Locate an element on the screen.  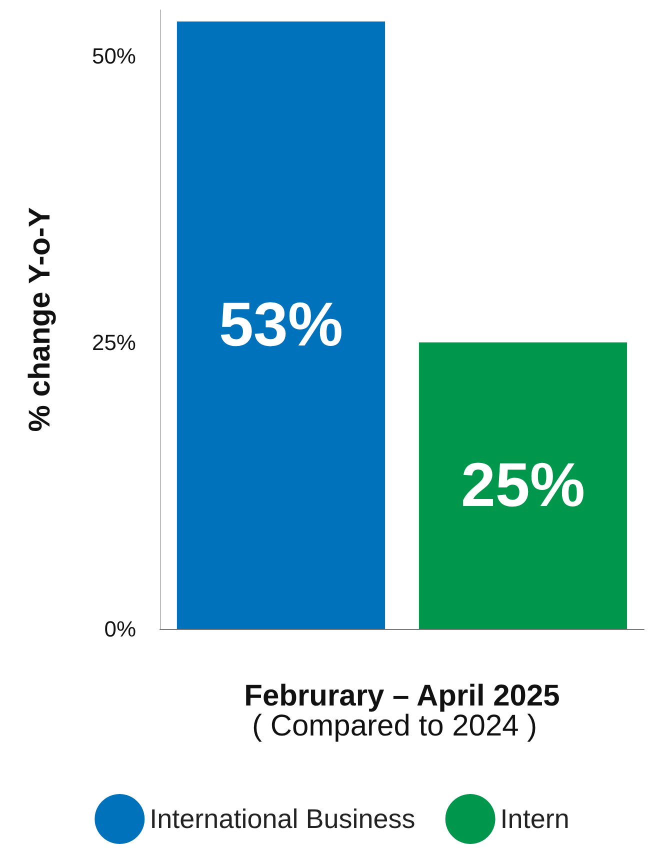
y-tick-label: 0% is located at coordinates (120, 629).